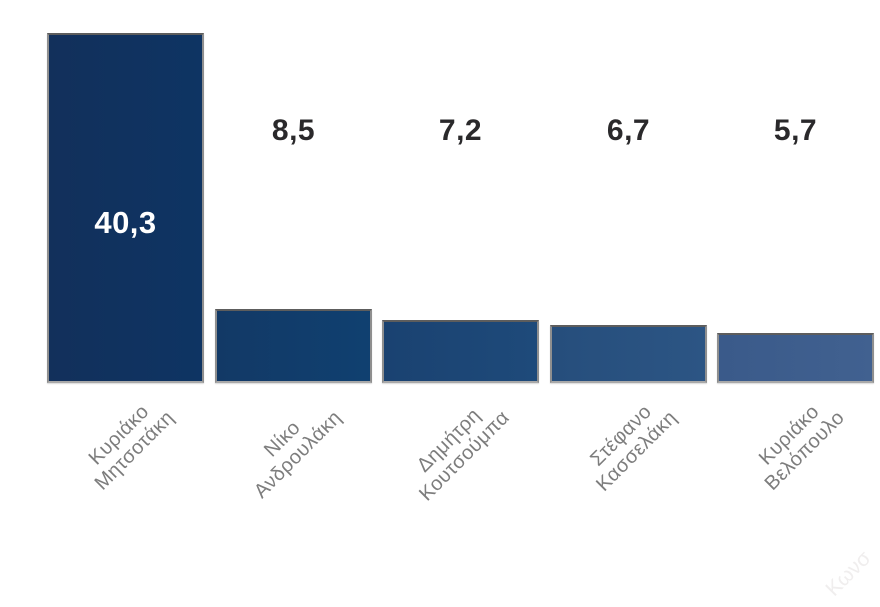  I want to click on value-label: 6,7, so click(628, 130).